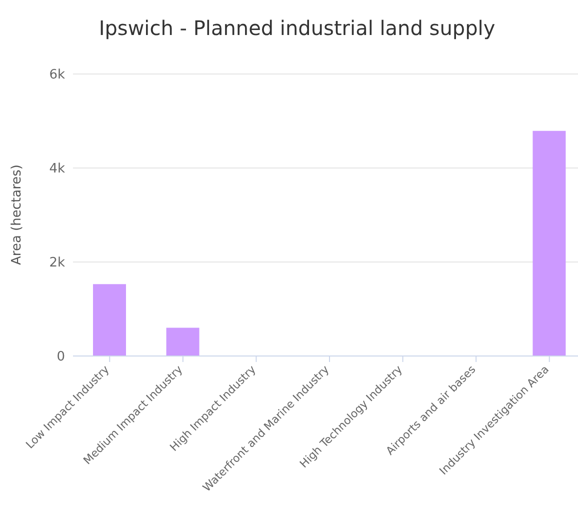 The height and width of the screenshot is (506, 578). I want to click on y-tick-label: 0, so click(60, 357).